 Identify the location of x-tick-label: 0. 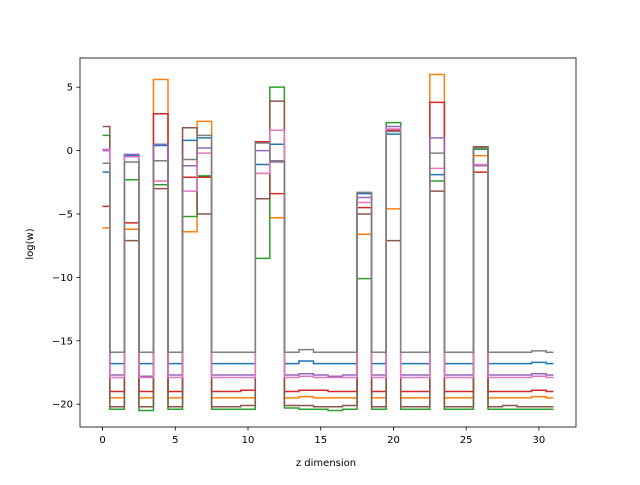
(102, 440).